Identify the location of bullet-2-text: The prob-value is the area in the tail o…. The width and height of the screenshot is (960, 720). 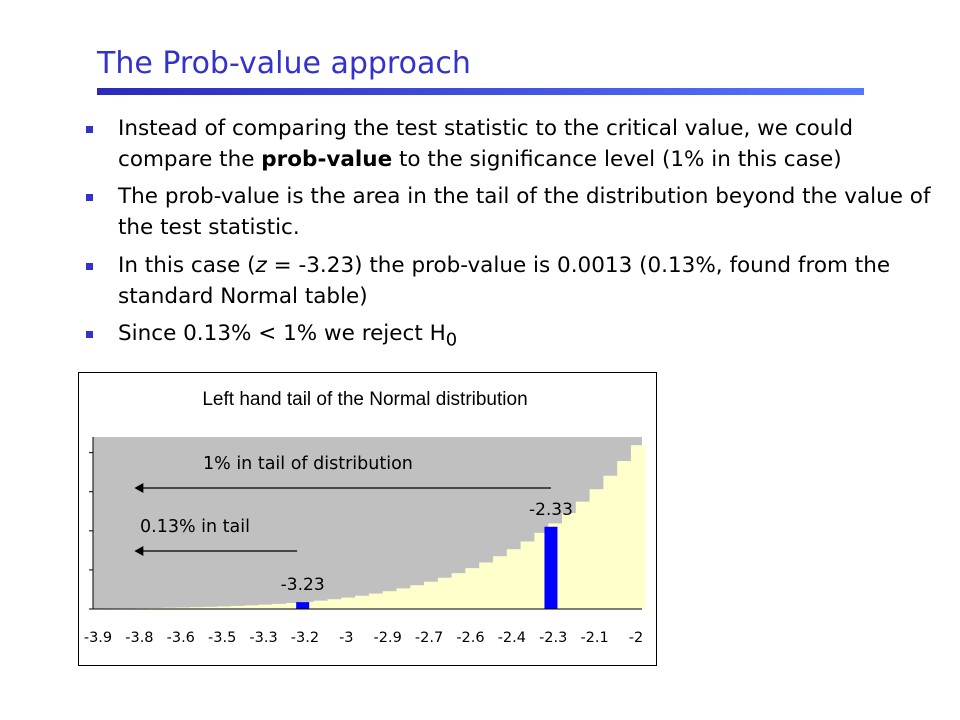
(524, 212).